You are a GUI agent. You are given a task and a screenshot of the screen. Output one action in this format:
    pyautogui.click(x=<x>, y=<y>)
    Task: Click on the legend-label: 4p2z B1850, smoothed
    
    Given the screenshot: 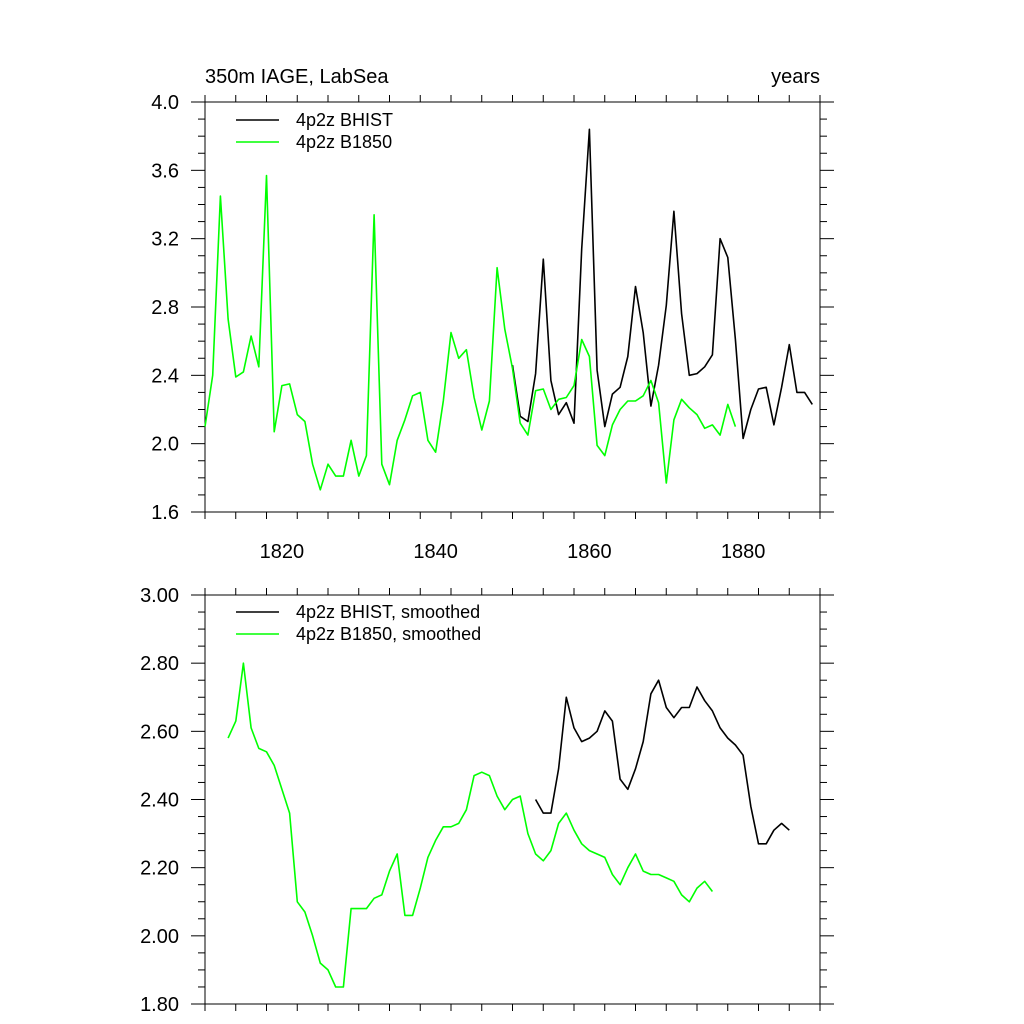 What is the action you would take?
    pyautogui.click(x=388, y=634)
    